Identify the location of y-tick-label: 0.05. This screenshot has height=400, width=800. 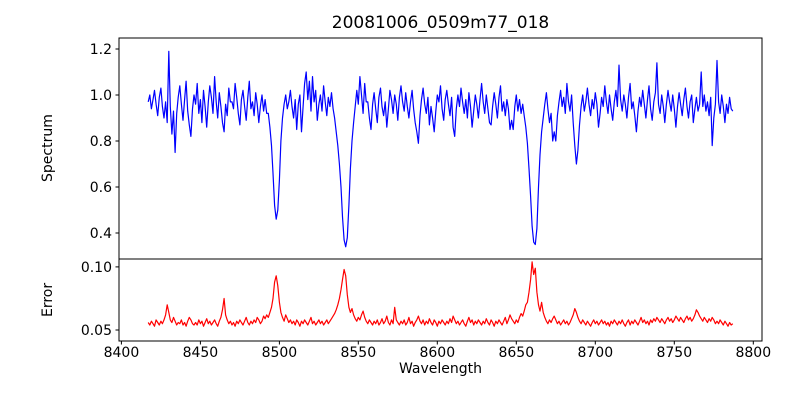
(96, 331).